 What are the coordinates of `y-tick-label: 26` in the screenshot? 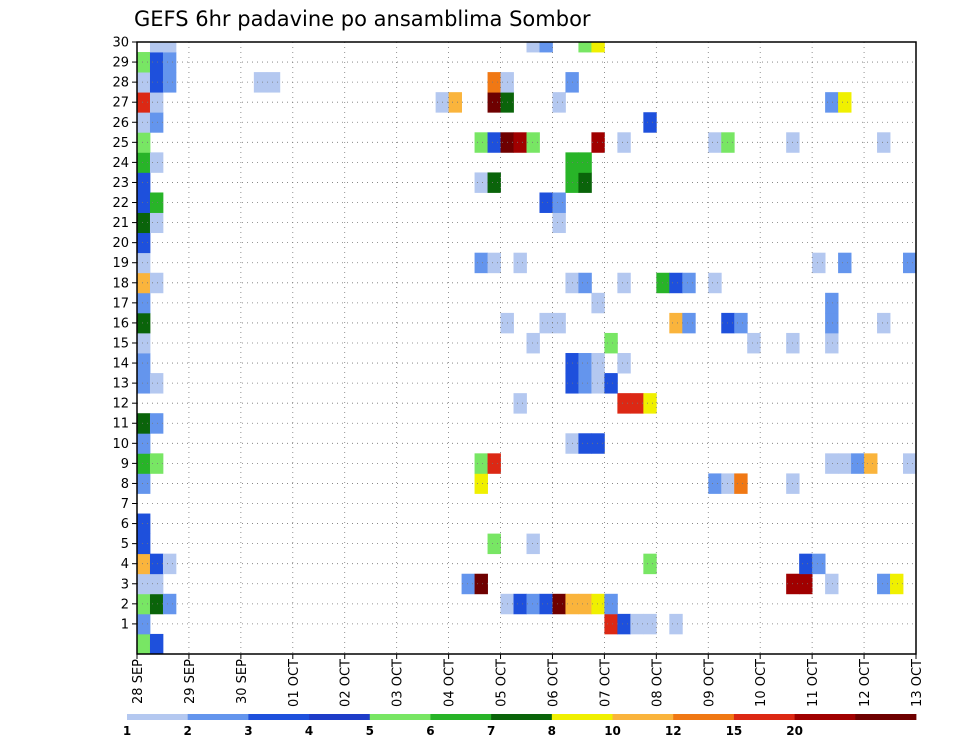 It's located at (120, 123).